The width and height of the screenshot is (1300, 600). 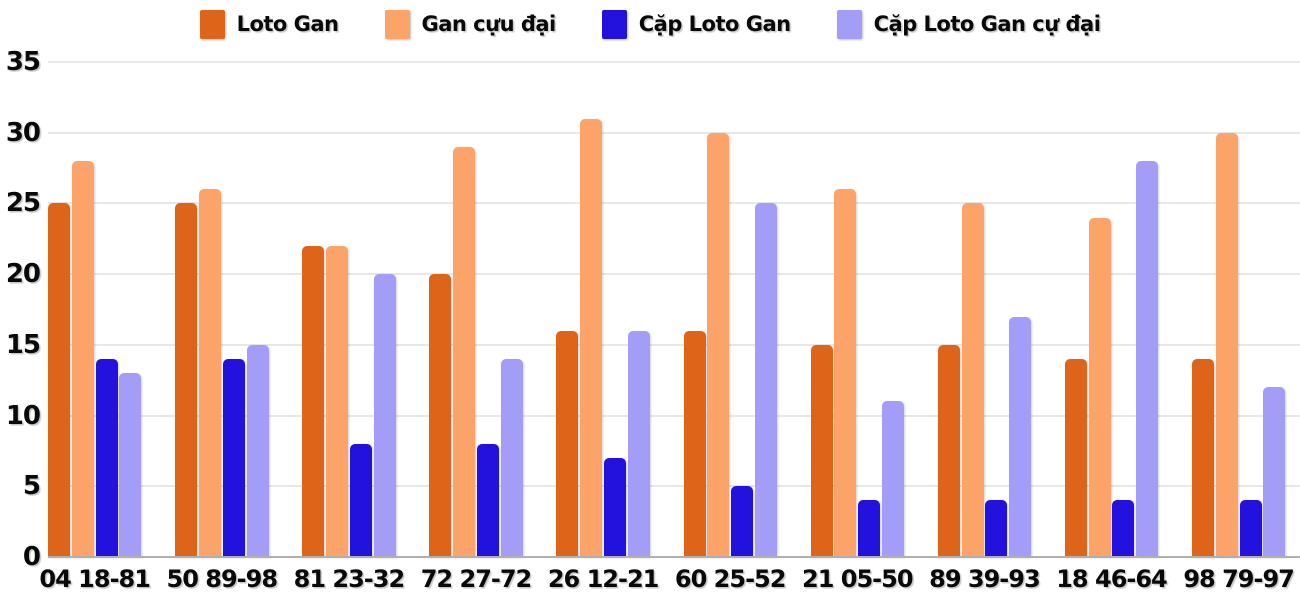 I want to click on legend-item-gan-cuu-dai: Gan cựu đại, so click(x=470, y=24).